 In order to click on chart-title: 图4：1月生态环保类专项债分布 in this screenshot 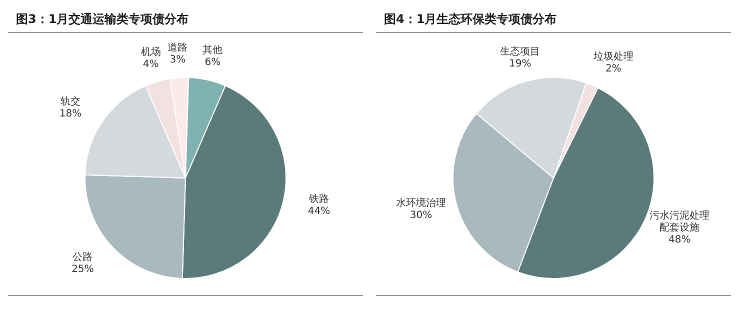, I will do `click(553, 20)`.